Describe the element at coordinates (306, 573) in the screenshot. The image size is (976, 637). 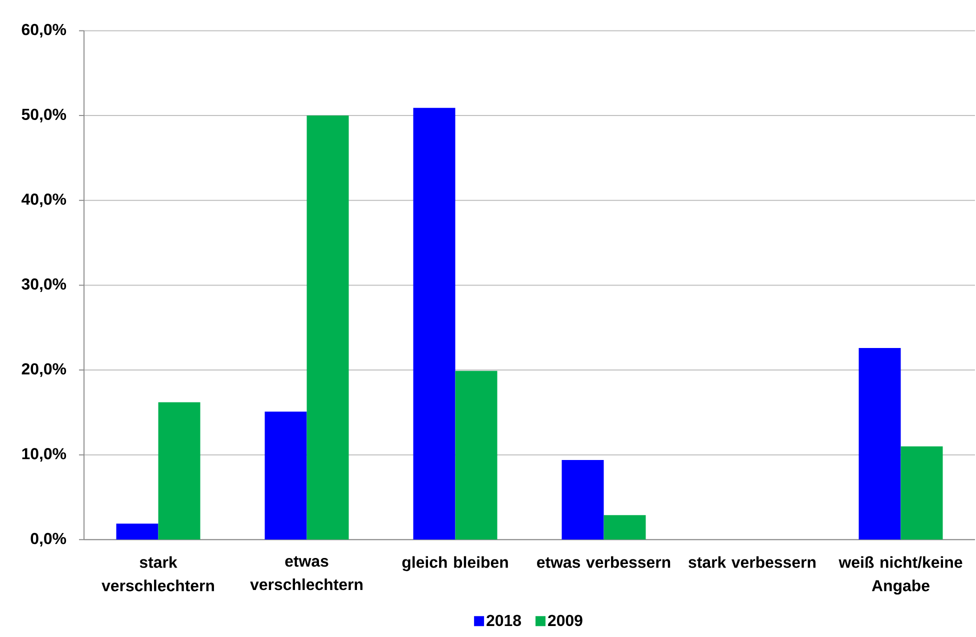
I see `x-tick-label: etwas verschlechtern` at that location.